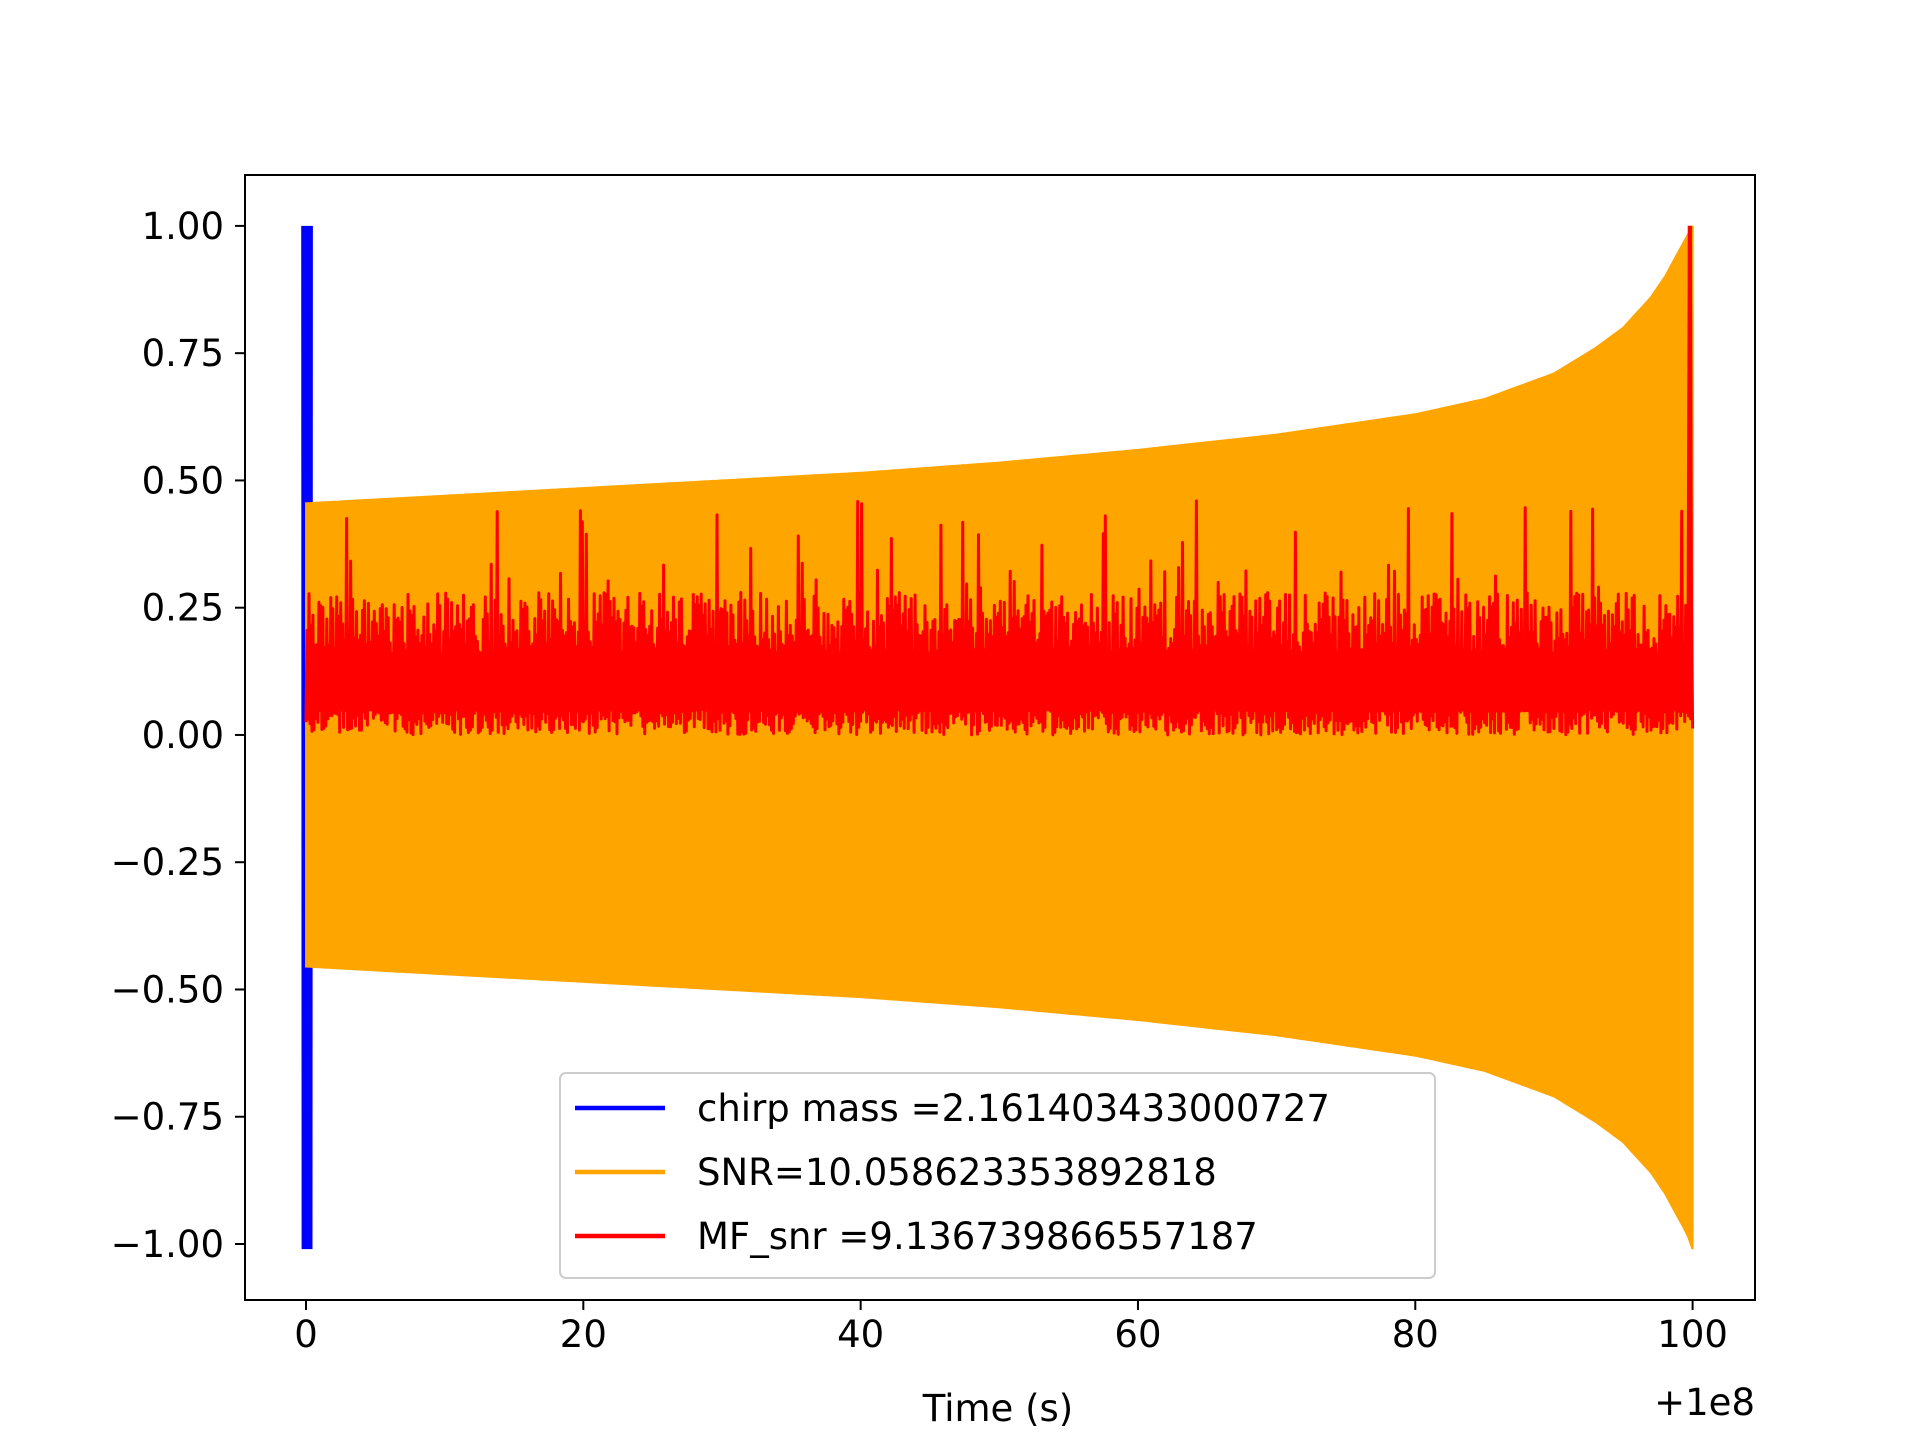 This screenshot has width=1920, height=1440. I want to click on x-axis: 0 20 40 60 80 100, so click(1011, 1328).